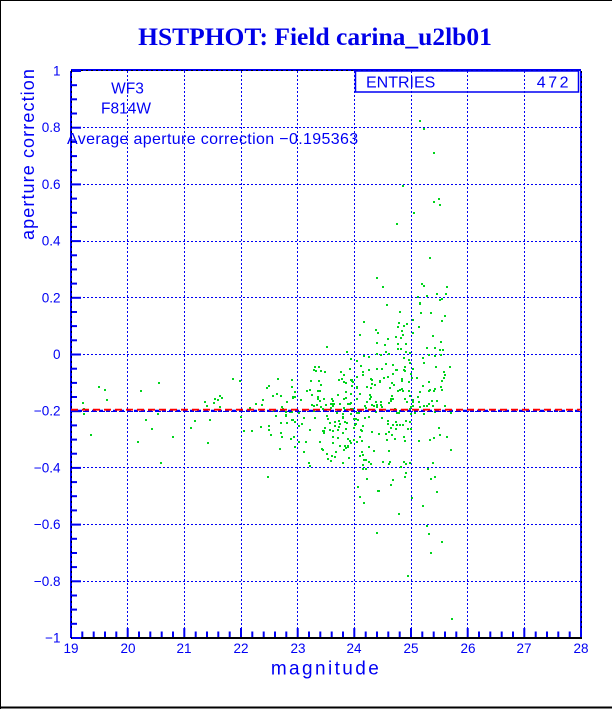 This screenshot has height=709, width=612. What do you see at coordinates (400, 83) in the screenshot?
I see `svg-text: ENTRIES` at bounding box center [400, 83].